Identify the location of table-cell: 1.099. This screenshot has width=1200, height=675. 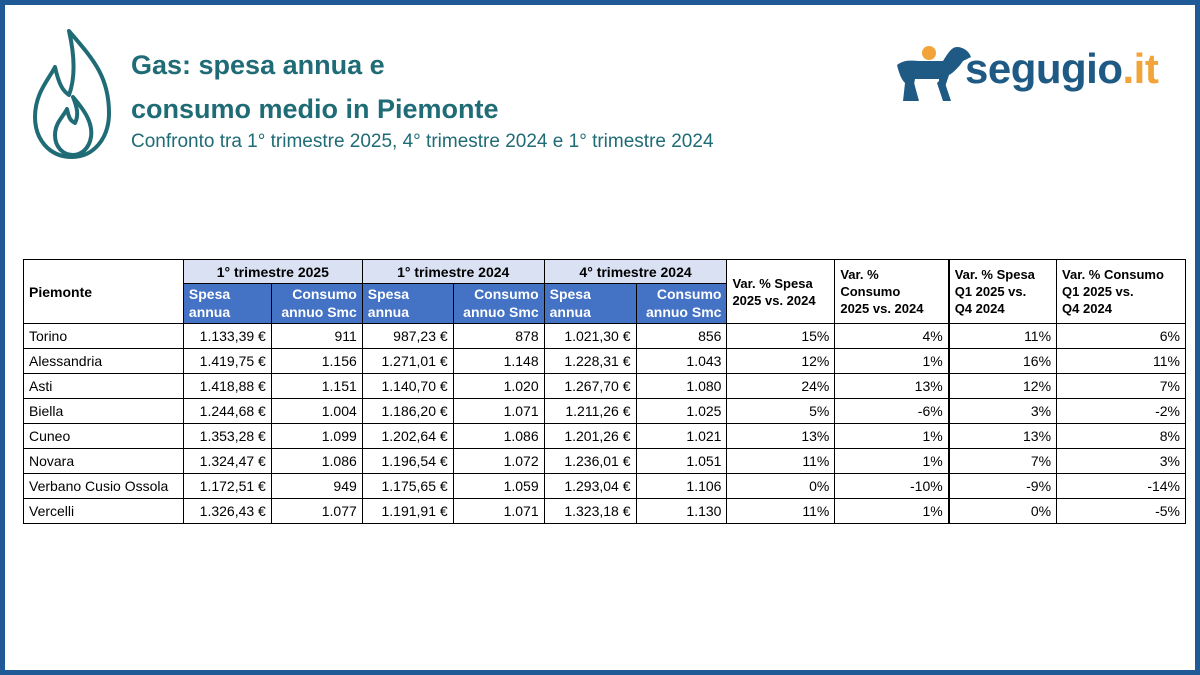
(316, 436).